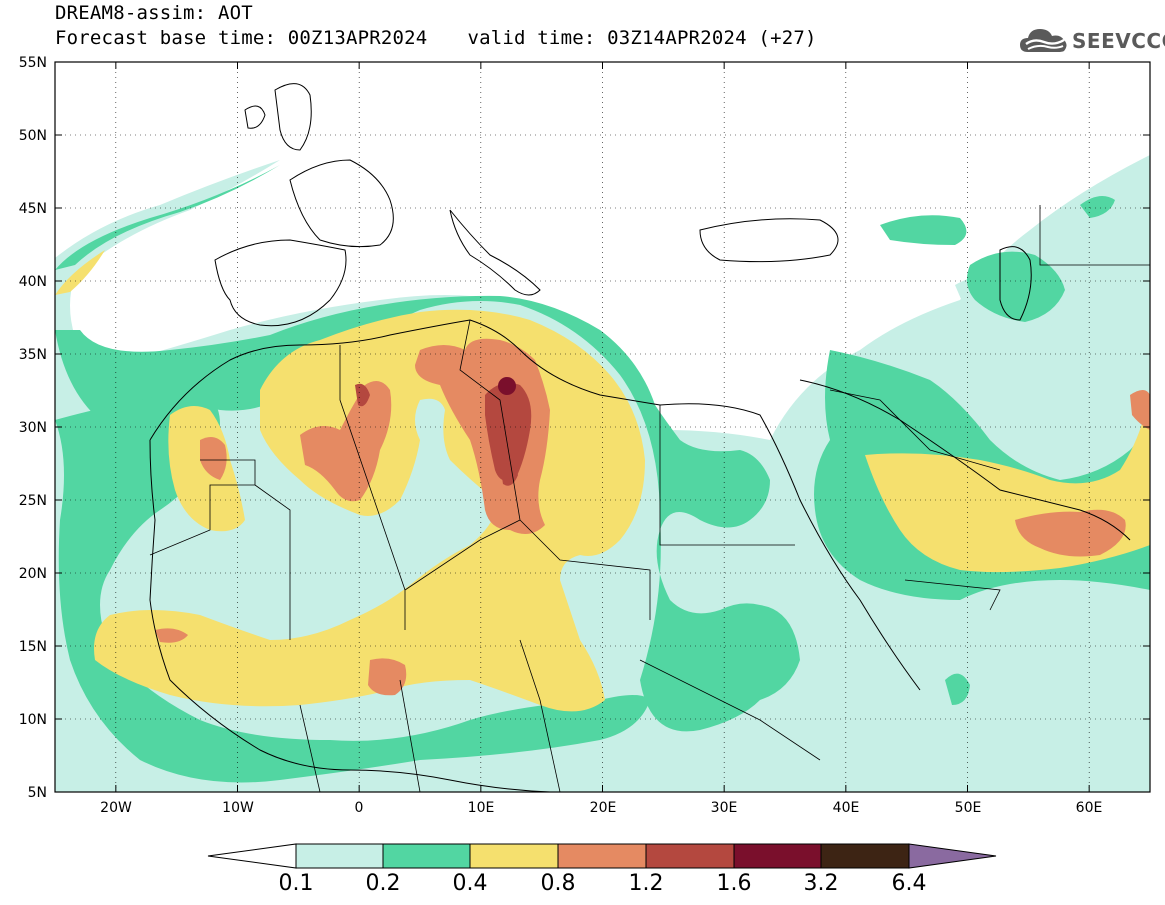  What do you see at coordinates (241, 38) in the screenshot?
I see `forecast-base-time: Forecast base time: 00Z13APR2024` at bounding box center [241, 38].